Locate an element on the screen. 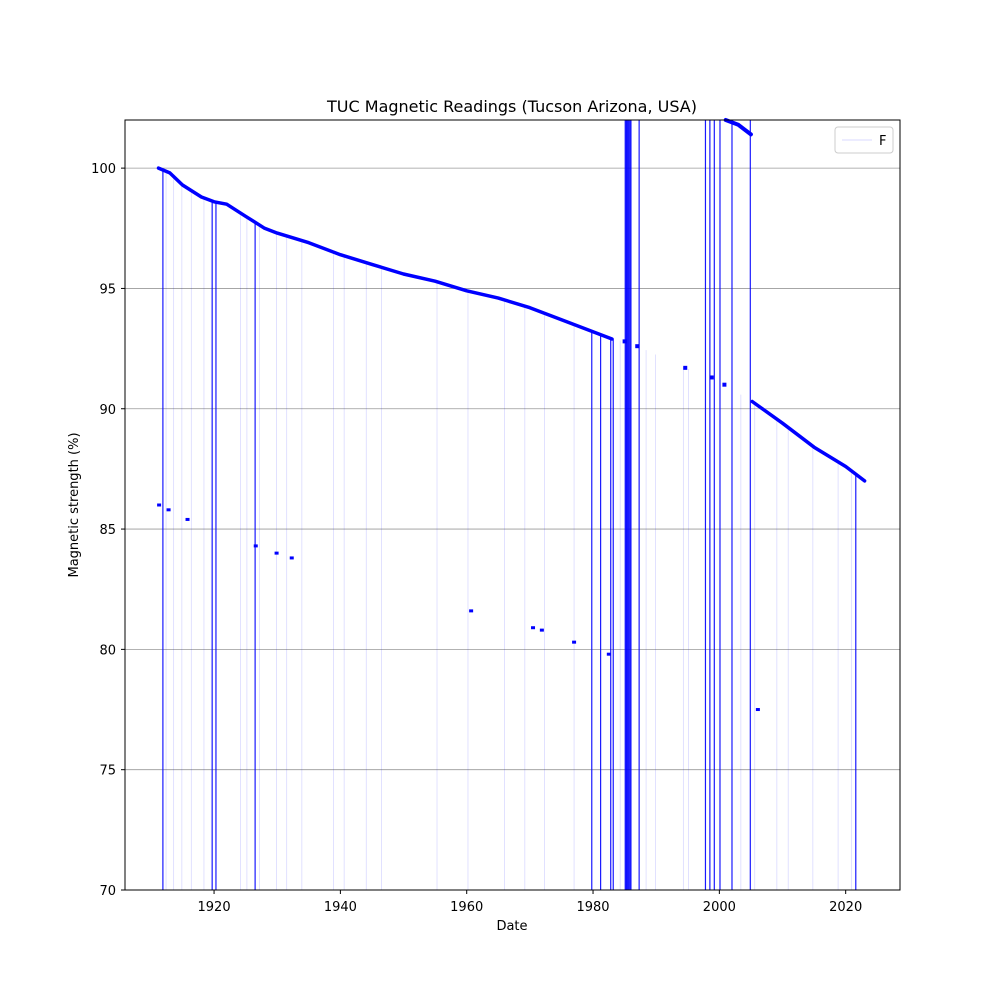 The width and height of the screenshot is (1000, 1000). y-axis: 70 75 80 85 90 95 100 is located at coordinates (108, 530).